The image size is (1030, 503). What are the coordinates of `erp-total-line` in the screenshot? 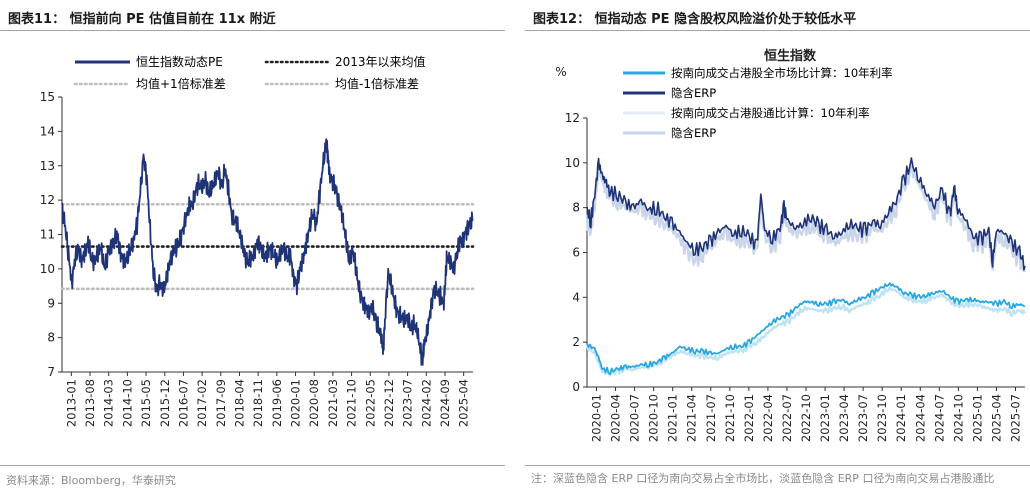 It's located at (806, 214).